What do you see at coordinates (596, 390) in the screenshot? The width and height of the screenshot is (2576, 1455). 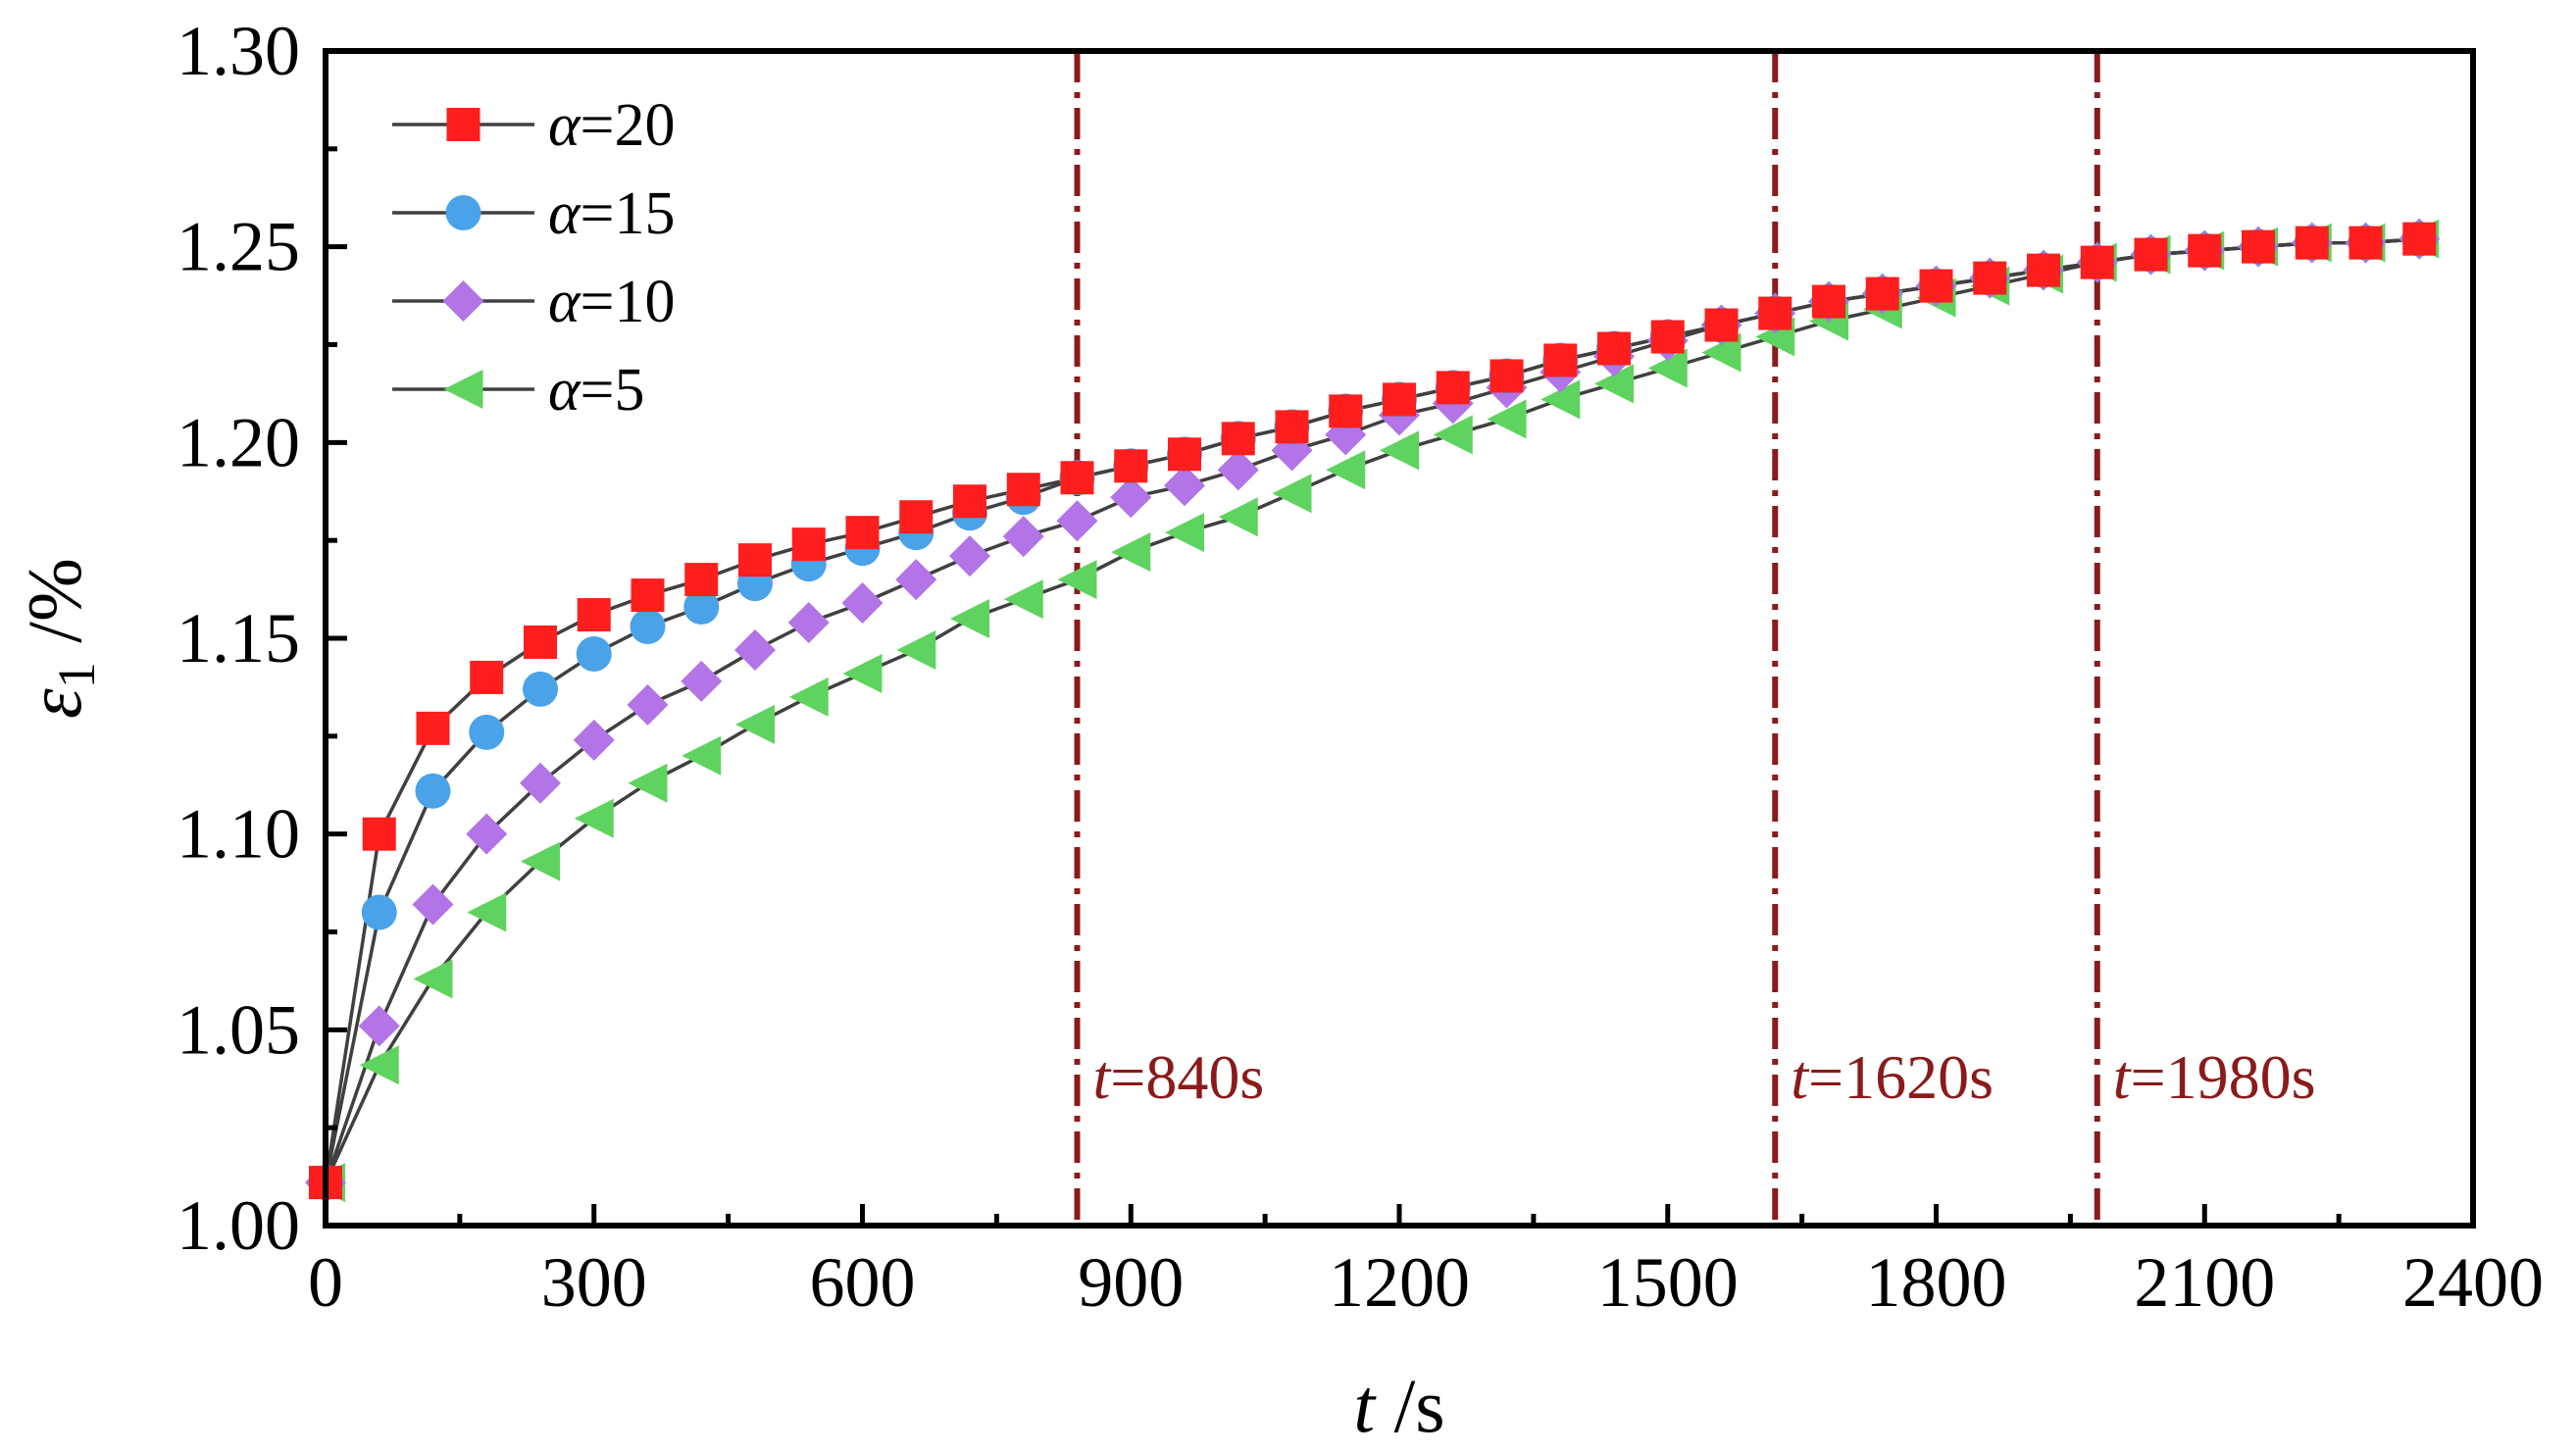 I see `legend-label-3: α=5` at bounding box center [596, 390].